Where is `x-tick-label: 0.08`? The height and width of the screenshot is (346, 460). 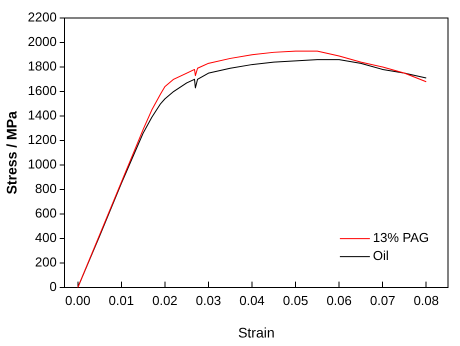 x-tick-label: 0.08 is located at coordinates (426, 300).